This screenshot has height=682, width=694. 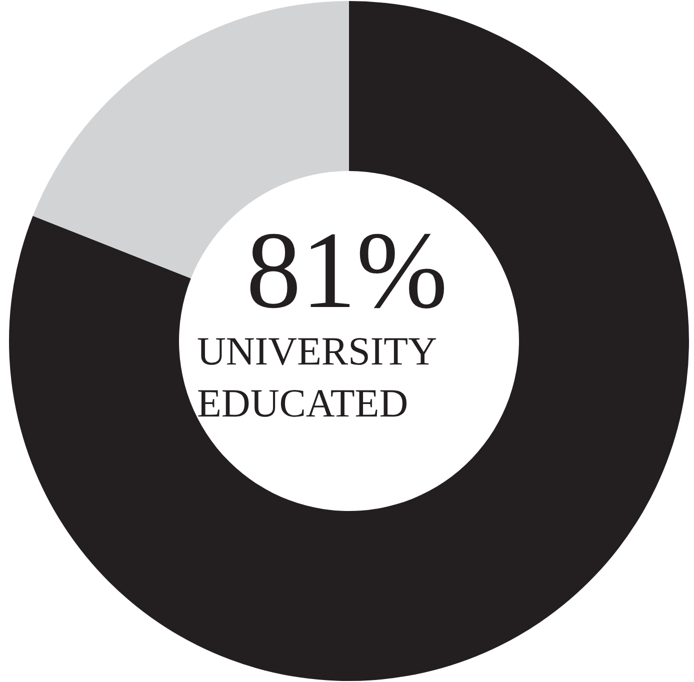 I want to click on data-label: 81%, so click(x=347, y=270).